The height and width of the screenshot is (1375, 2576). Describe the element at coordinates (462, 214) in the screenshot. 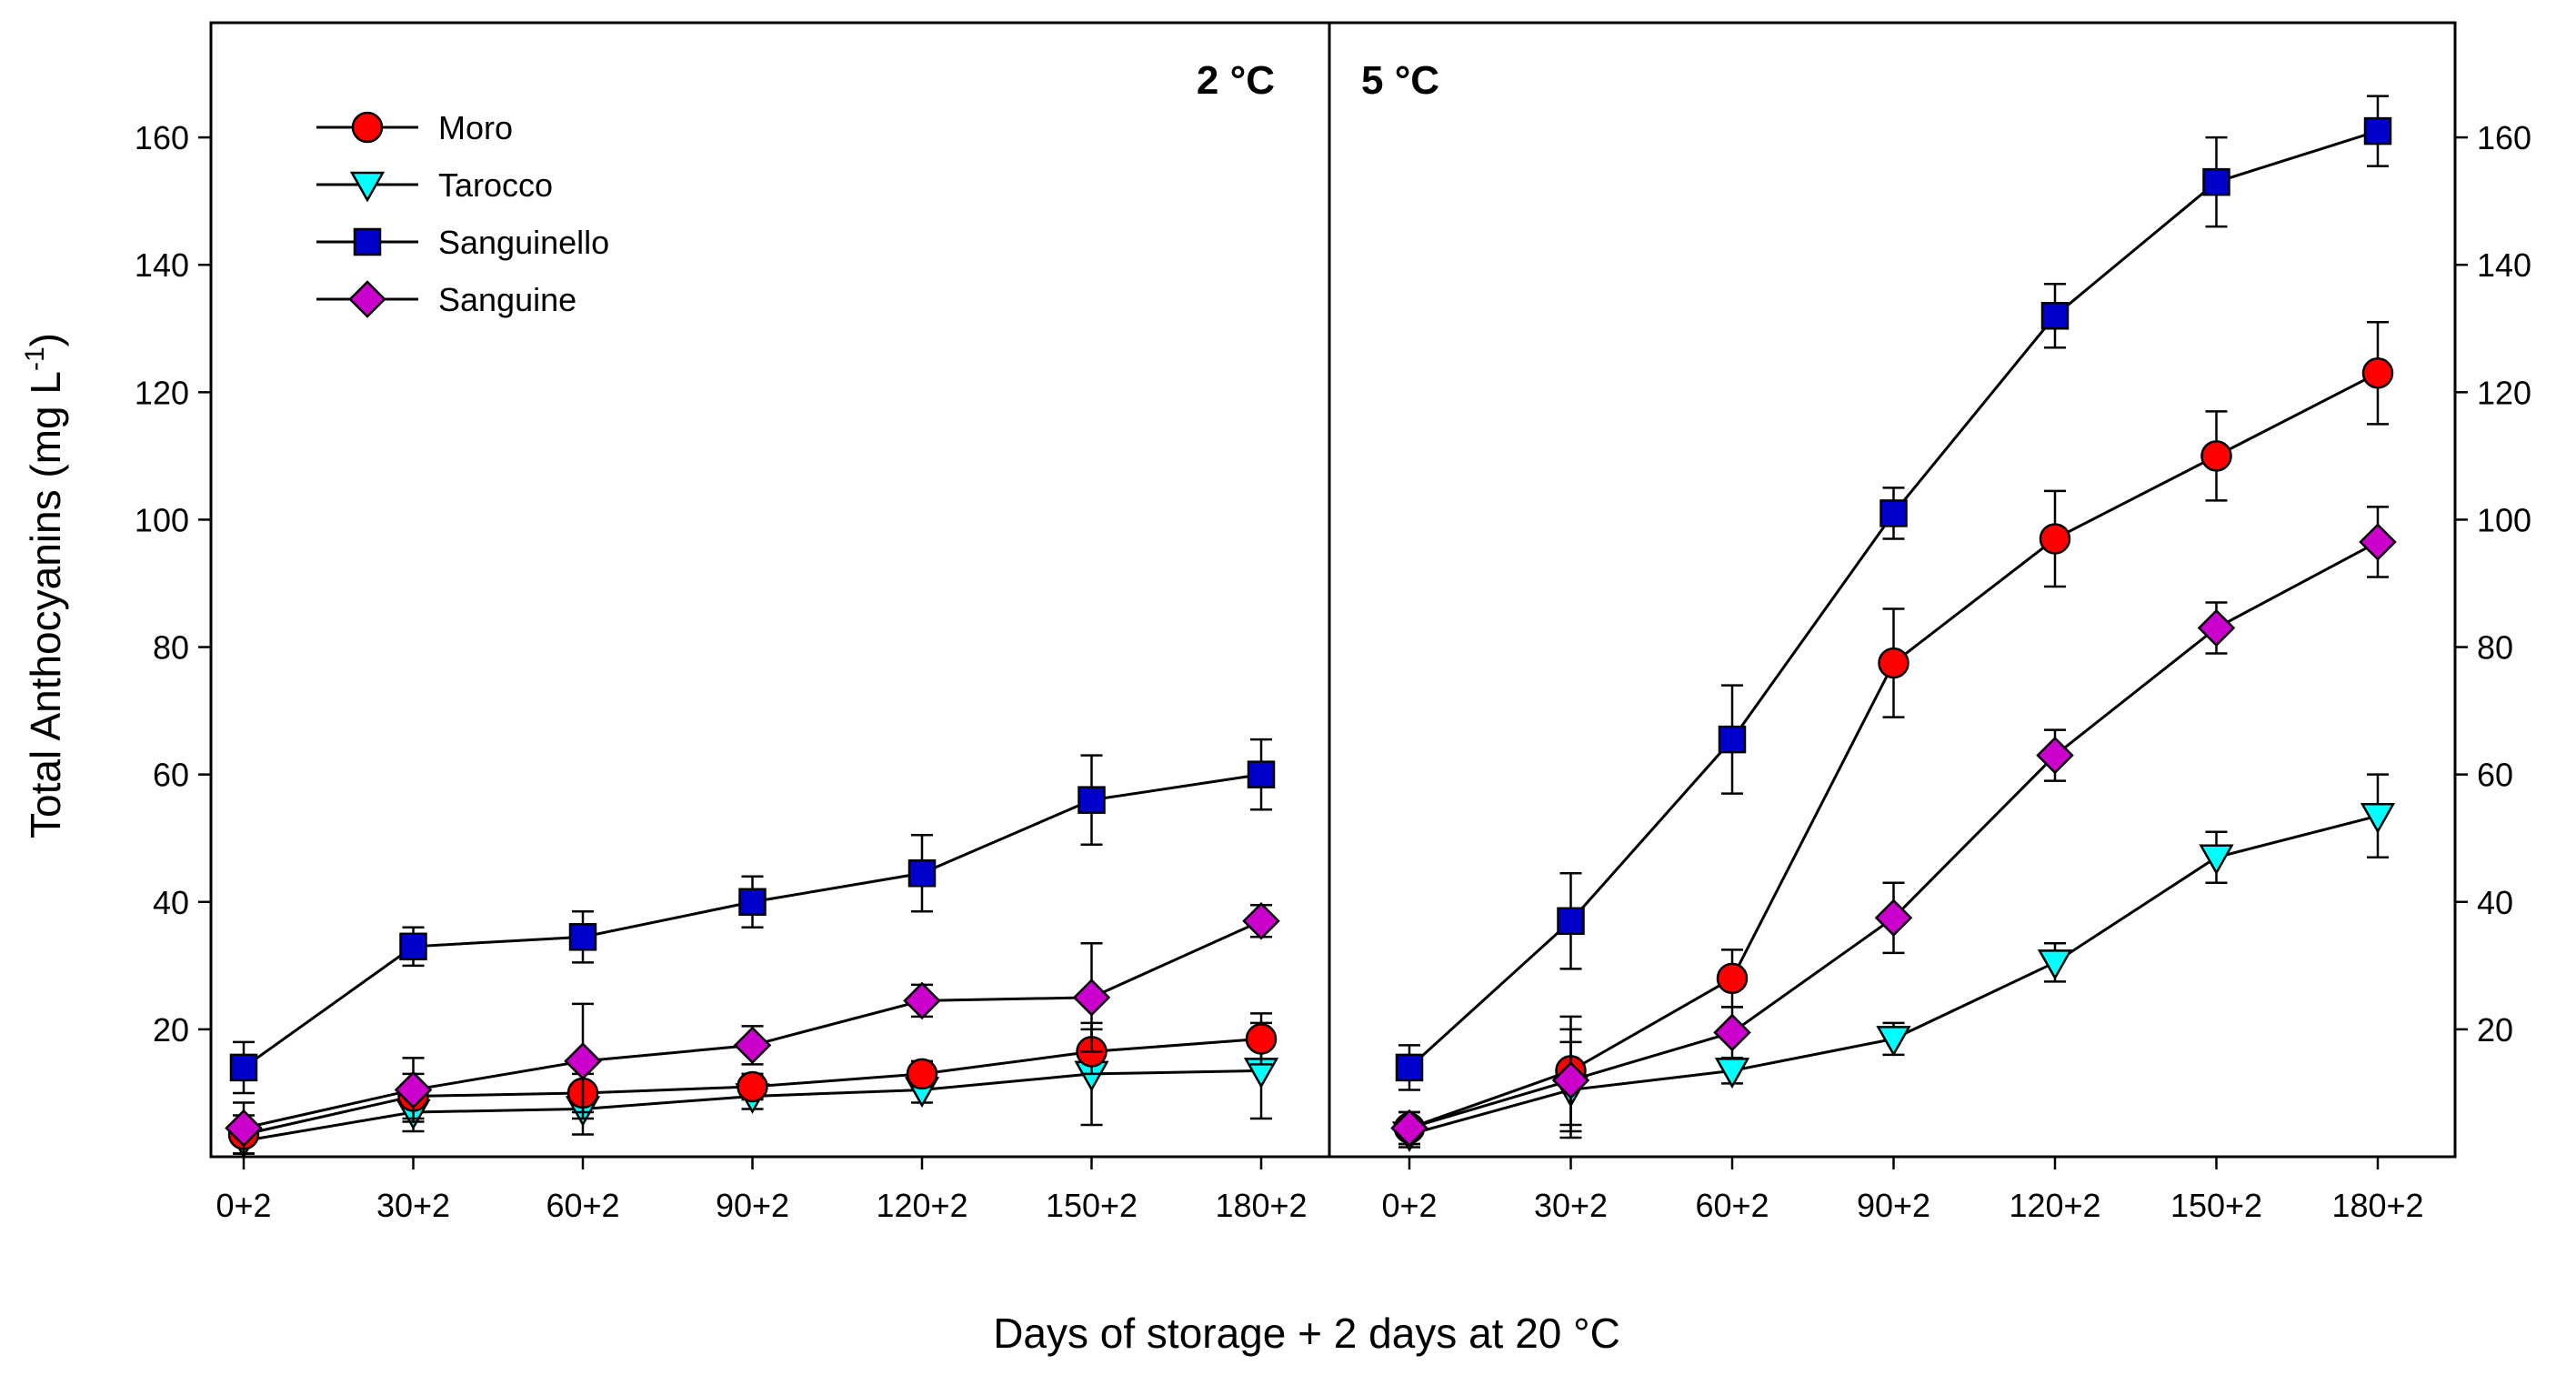

I see `legend: Moro Tarocco Sanguinello Sanguine` at that location.